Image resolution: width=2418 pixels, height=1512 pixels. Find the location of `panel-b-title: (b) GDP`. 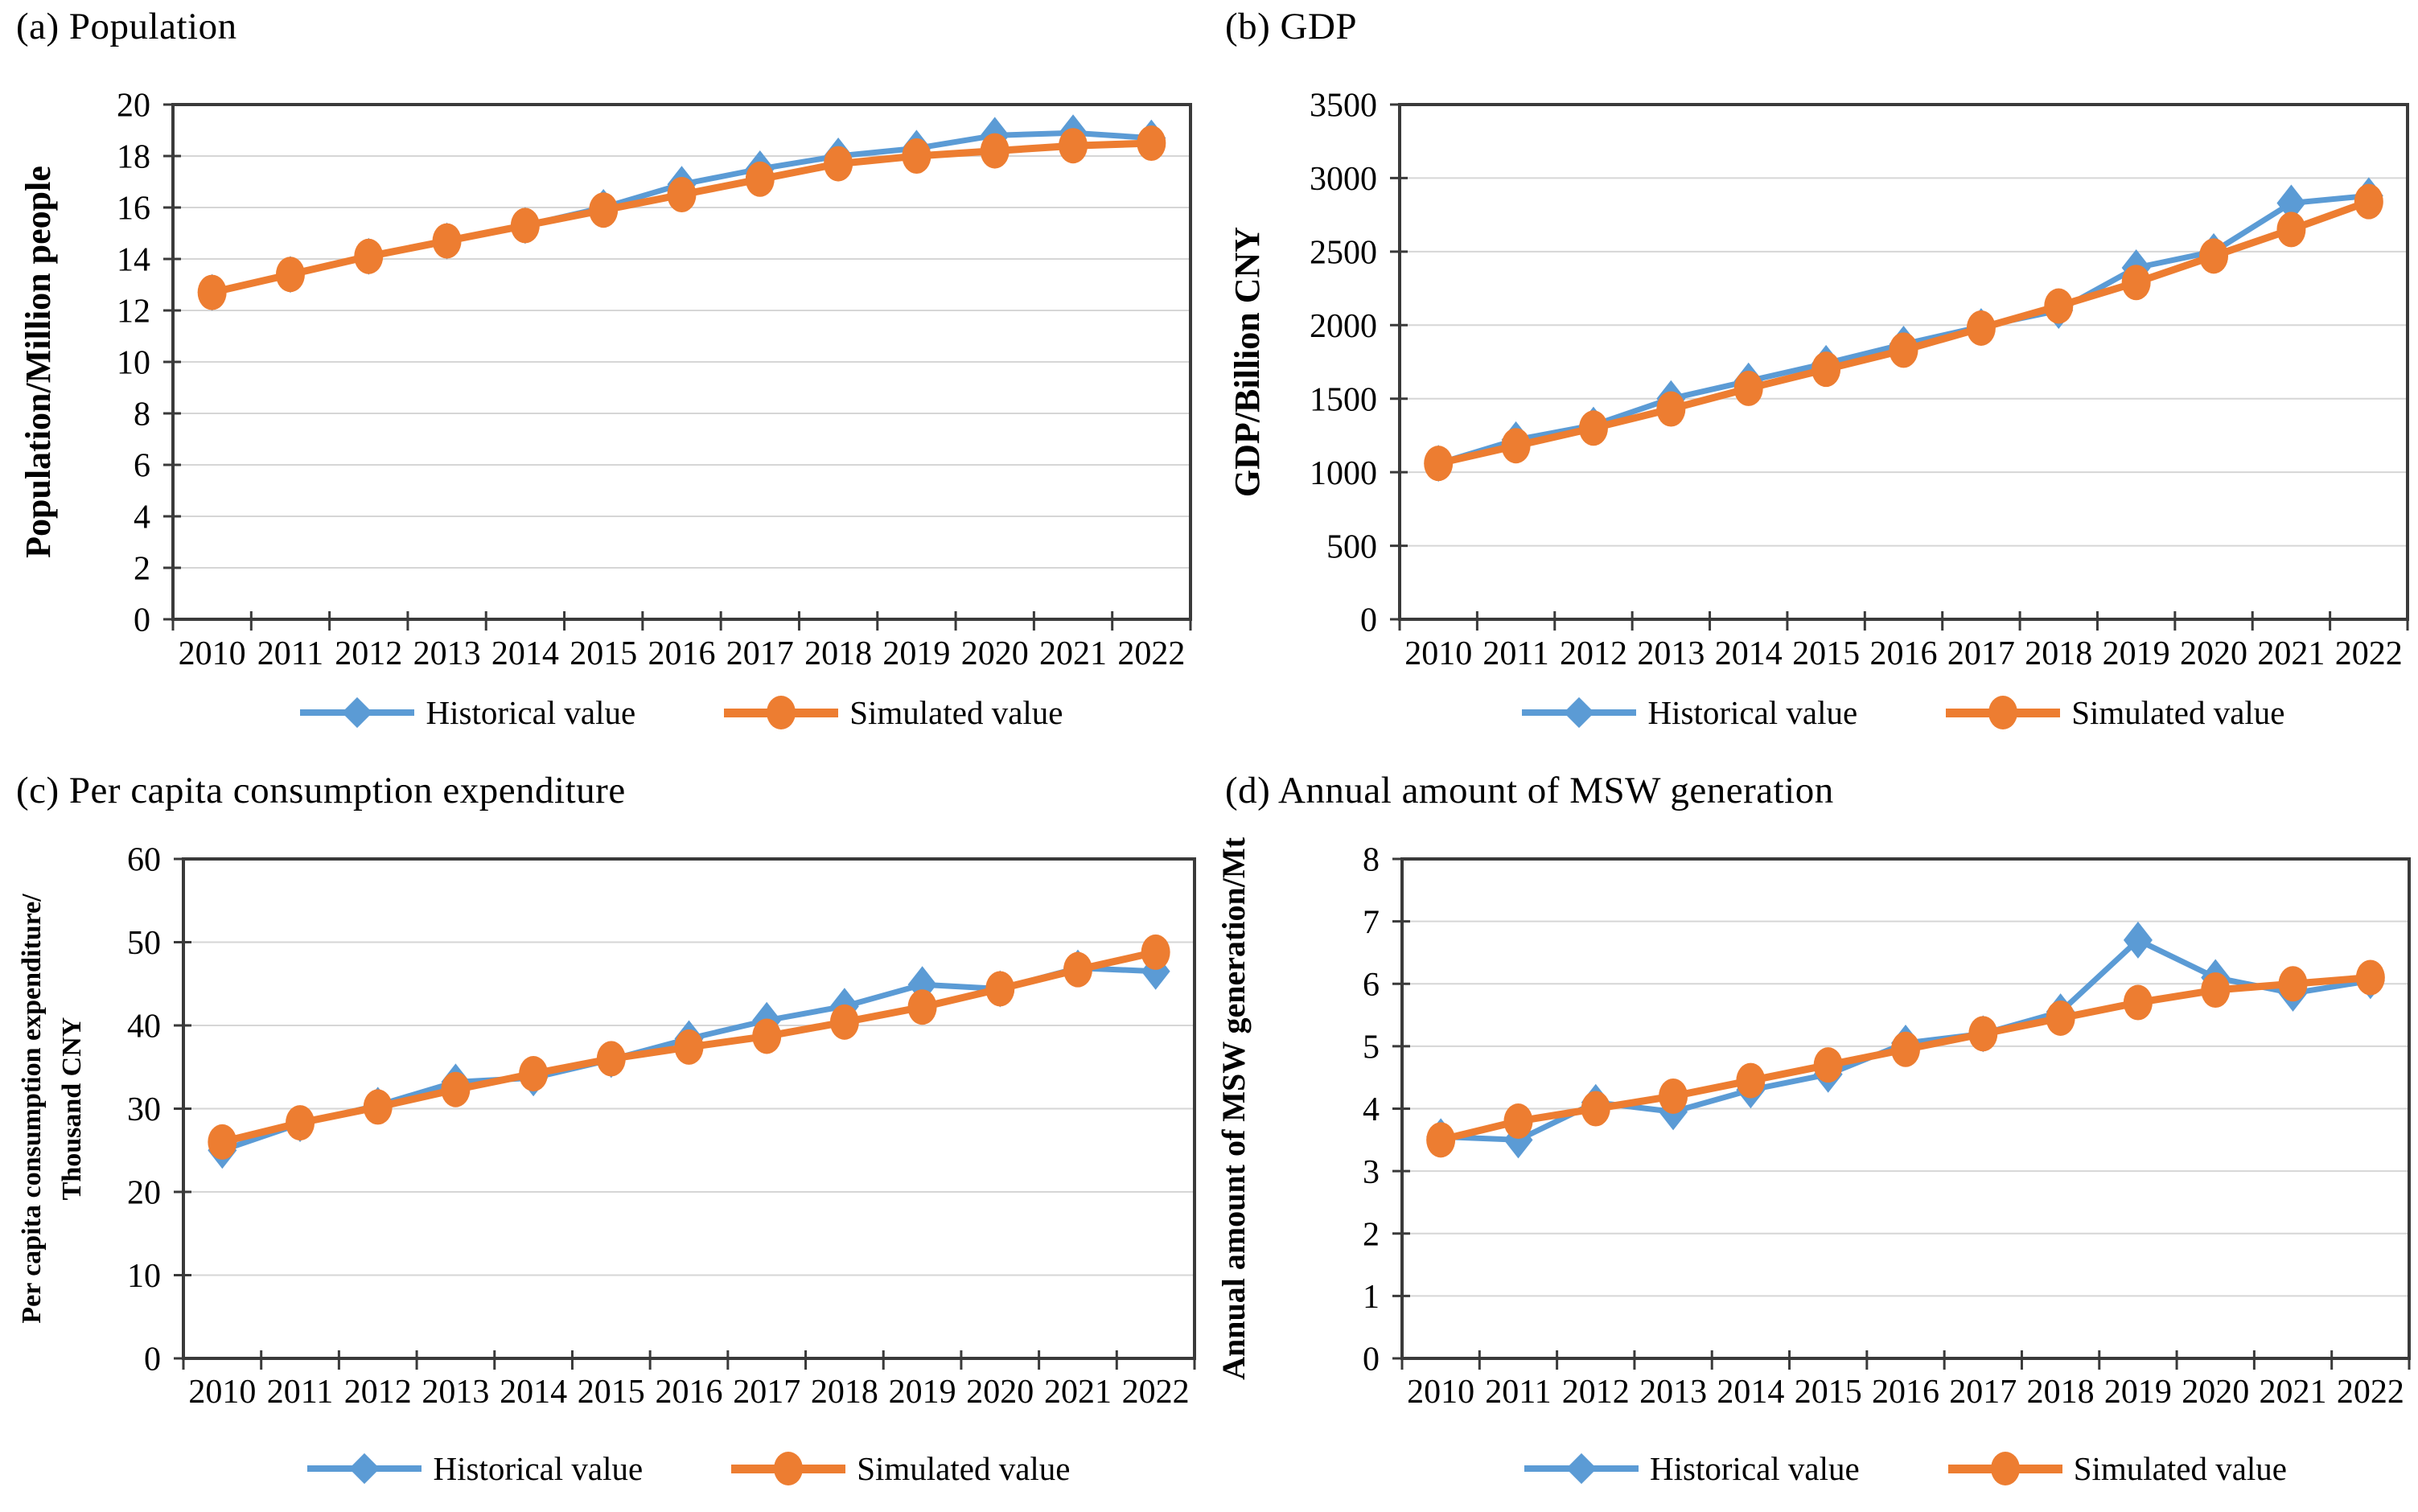

panel-b-title: (b) GDP is located at coordinates (1292, 26).